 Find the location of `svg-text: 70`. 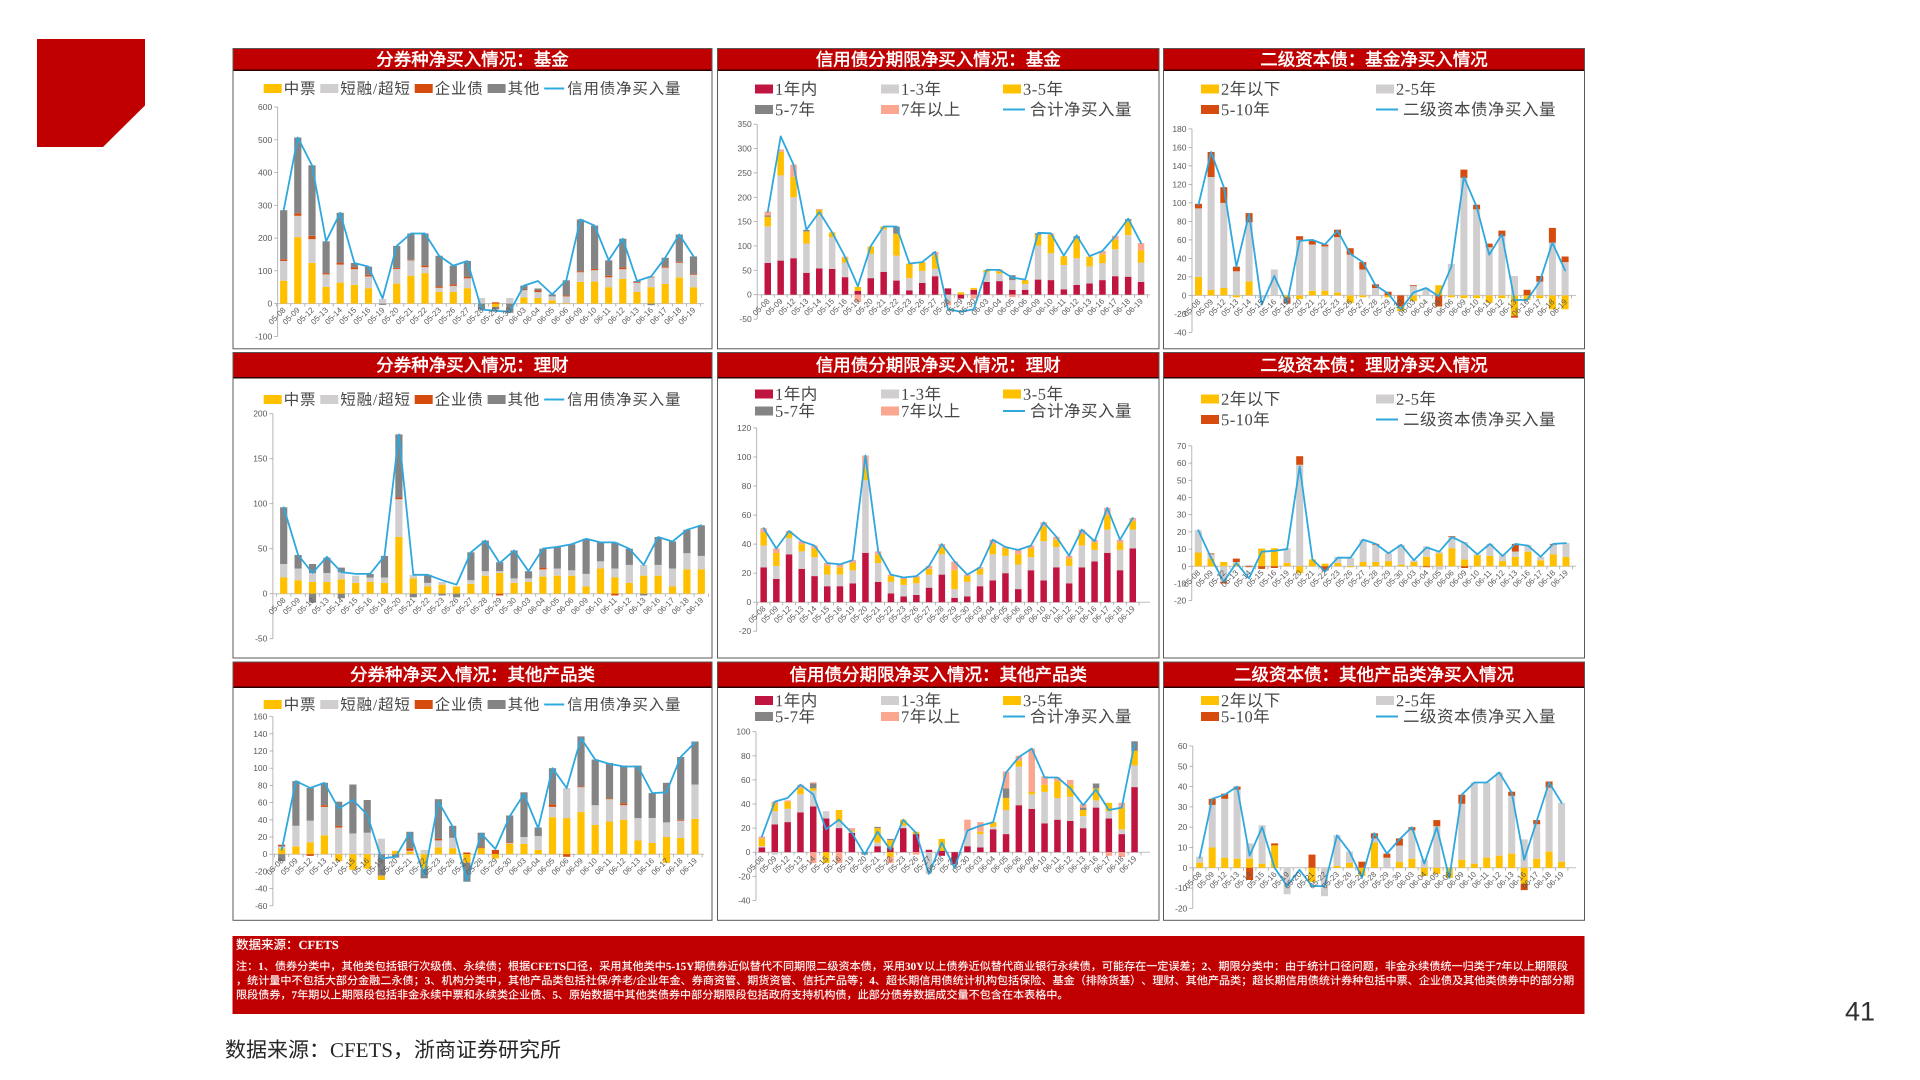

svg-text: 70 is located at coordinates (1182, 446).